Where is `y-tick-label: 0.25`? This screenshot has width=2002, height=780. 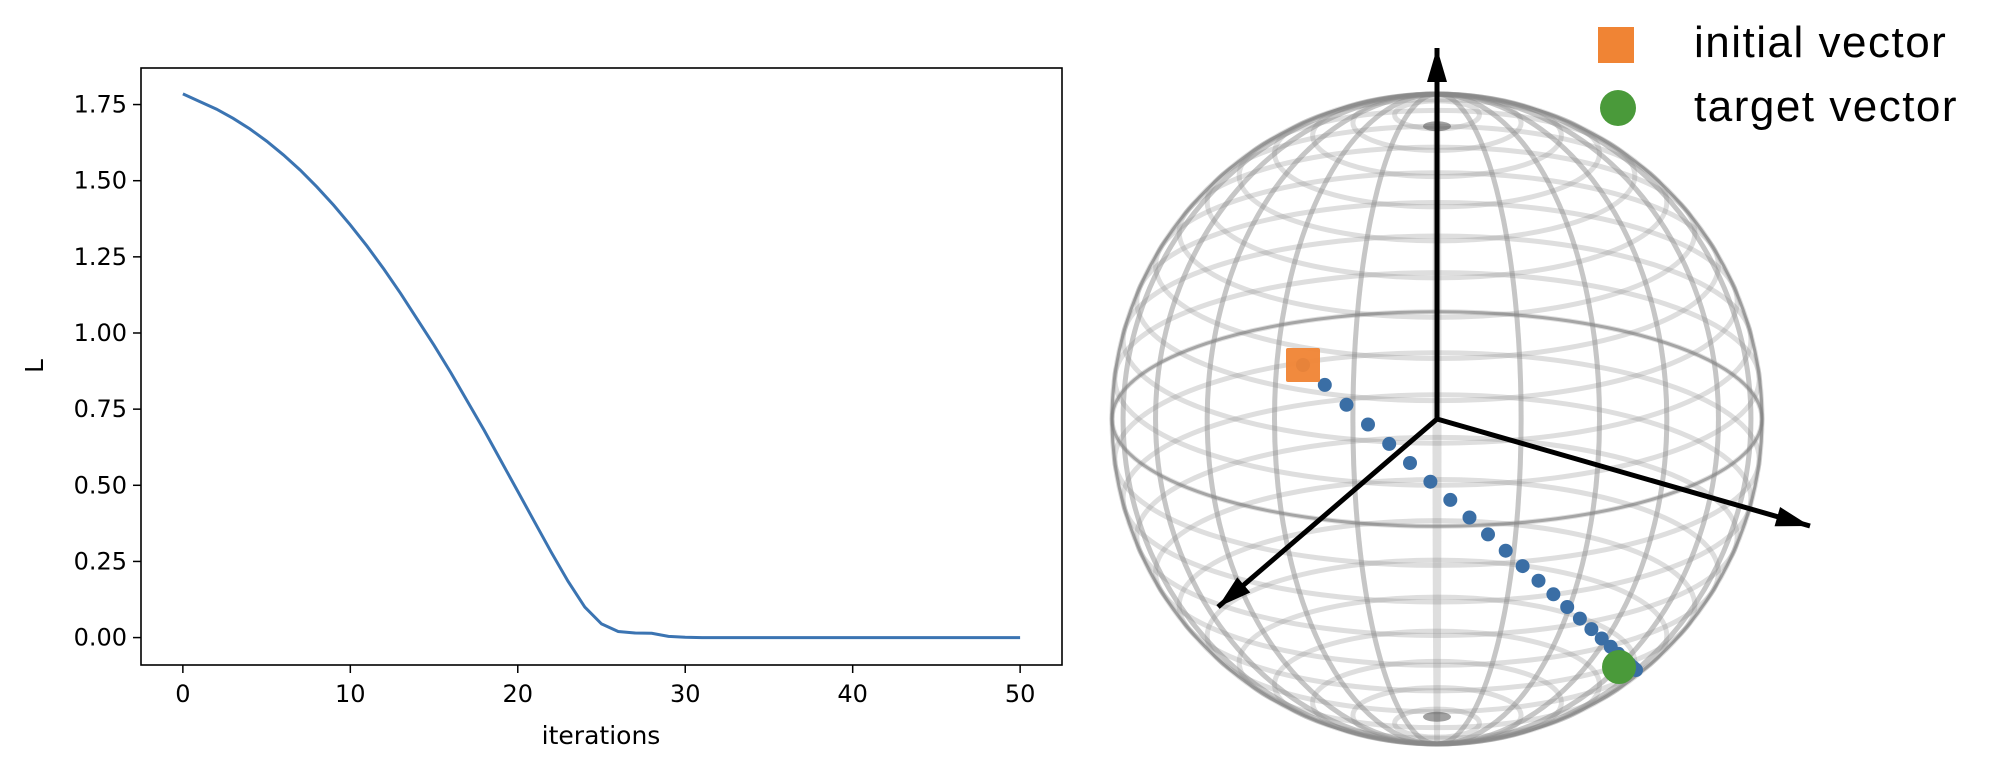 y-tick-label: 0.25 is located at coordinates (100, 561).